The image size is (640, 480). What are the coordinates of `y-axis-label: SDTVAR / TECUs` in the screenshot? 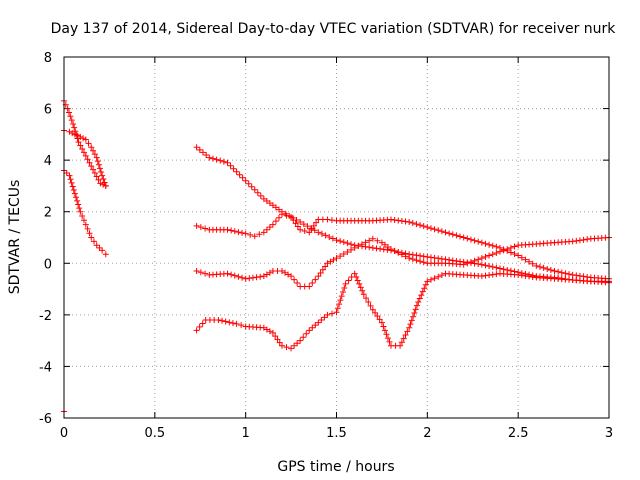 It's located at (15, 237).